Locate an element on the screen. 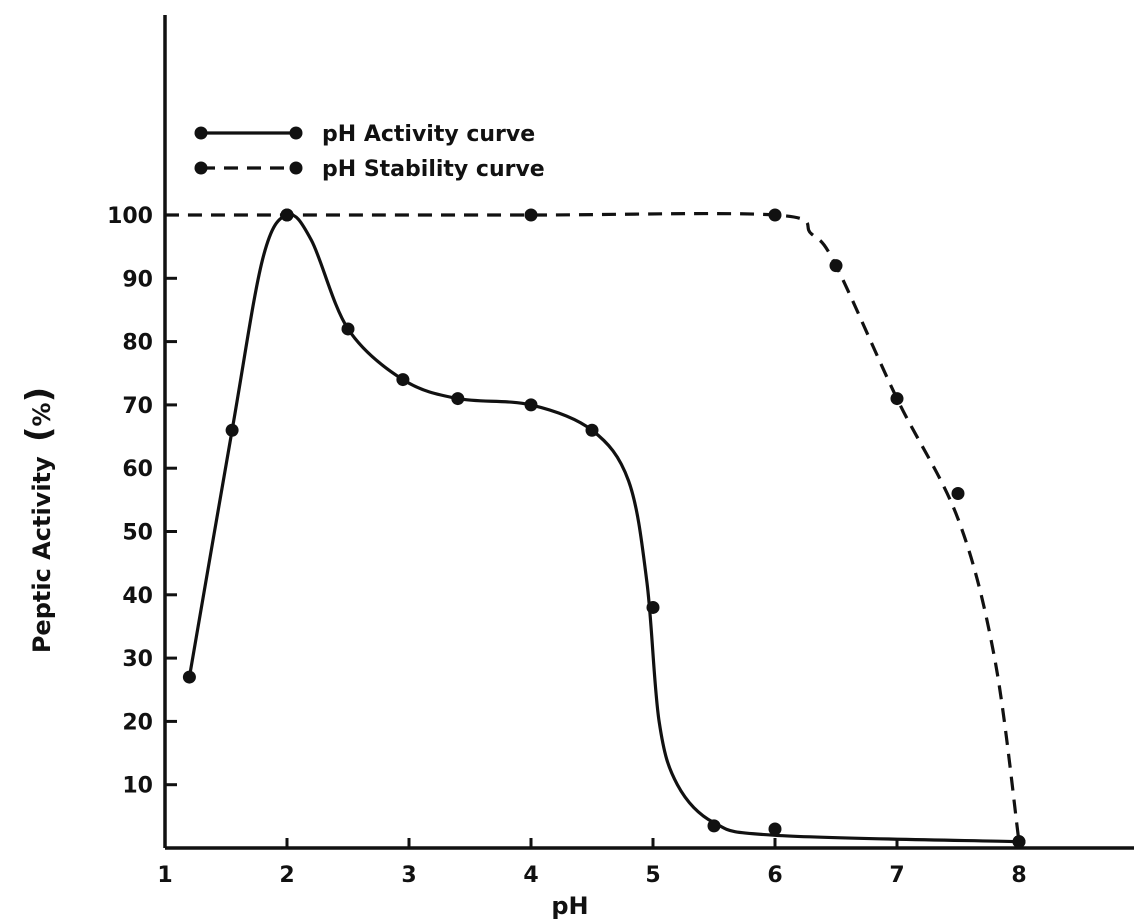 The image size is (1134, 922). y-tick-label: 20 is located at coordinates (137, 722).